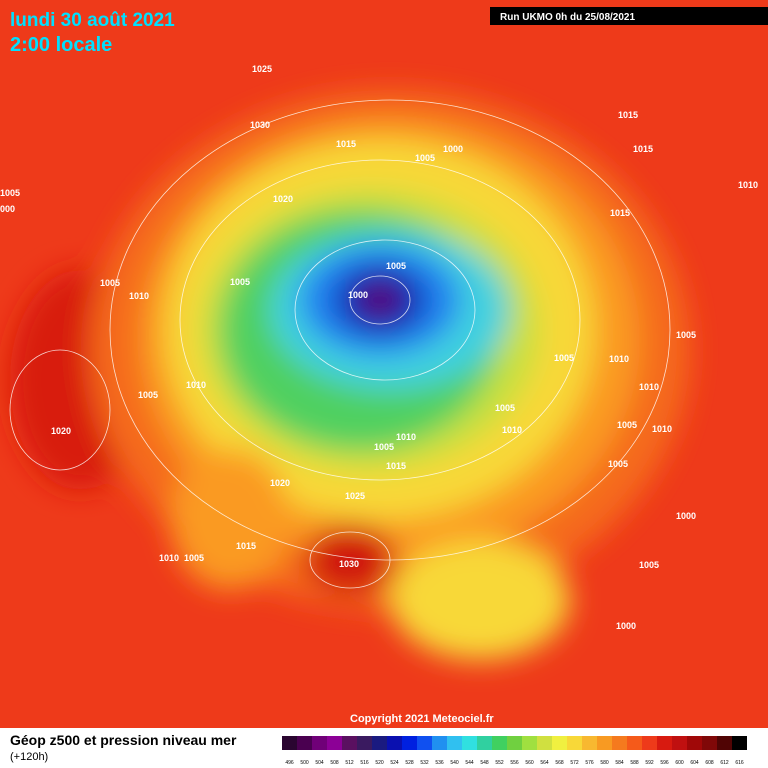 Image resolution: width=768 pixels, height=768 pixels. What do you see at coordinates (709, 763) in the screenshot?
I see `scale-label: 608` at bounding box center [709, 763].